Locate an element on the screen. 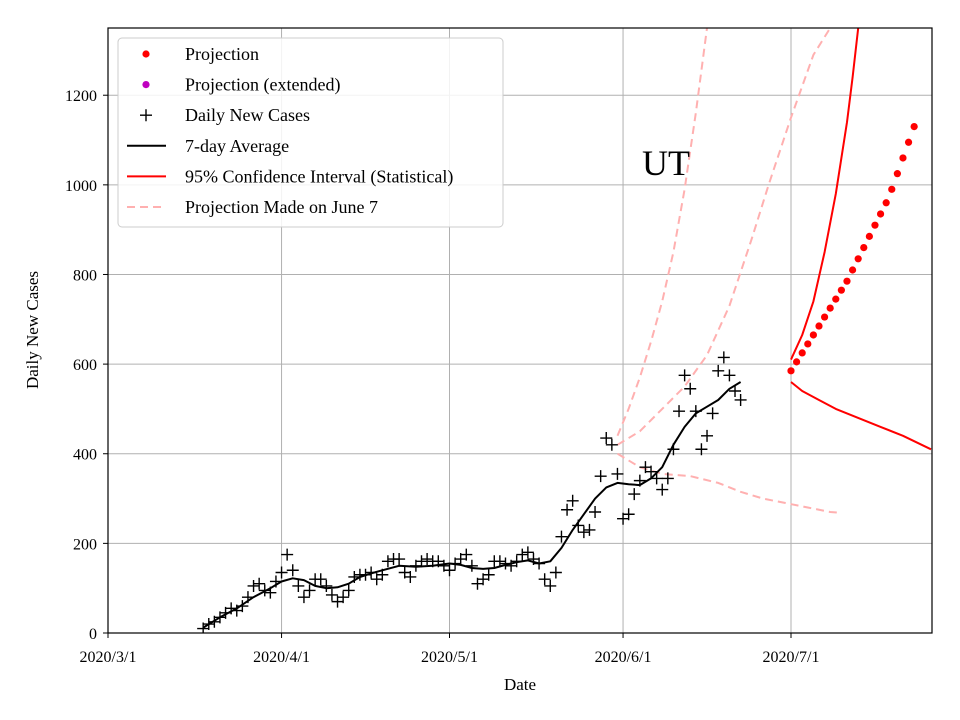 Image resolution: width=960 pixels, height=720 pixels. legend-entry-projection-made-on-june-7: Projection Made on June 7 is located at coordinates (252, 207).